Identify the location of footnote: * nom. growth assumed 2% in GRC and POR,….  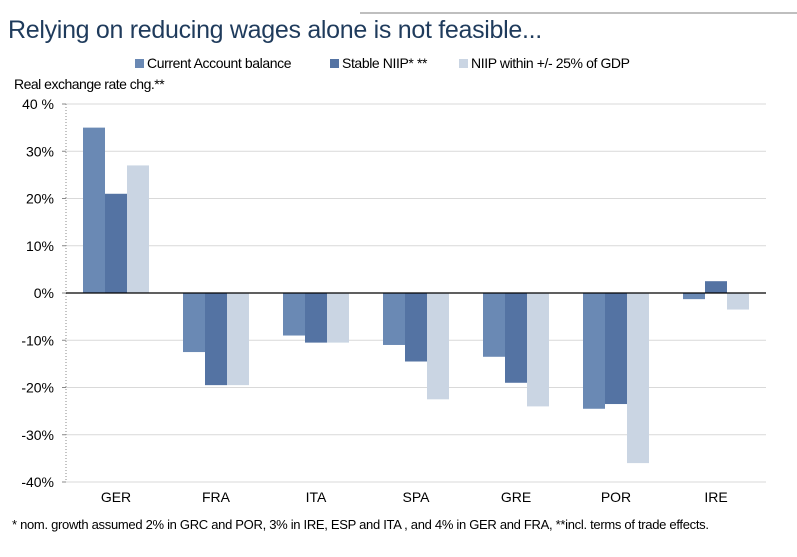
(360, 524).